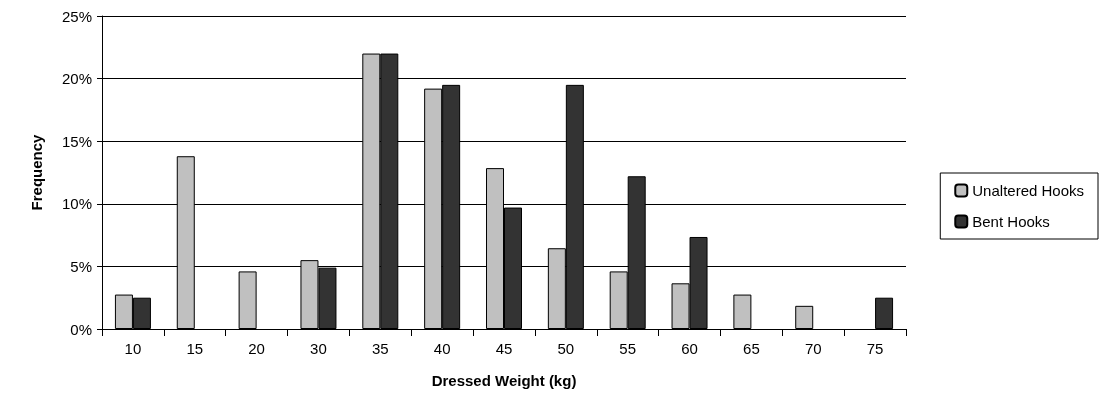 This screenshot has height=412, width=1106. Describe the element at coordinates (76, 204) in the screenshot. I see `y-tick-label: 10%` at that location.